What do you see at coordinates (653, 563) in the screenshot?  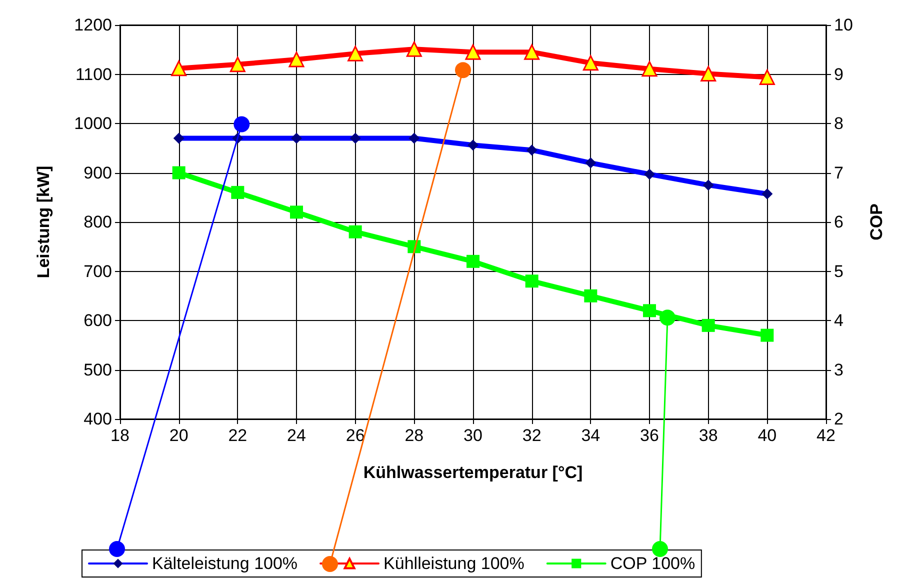 I see `legend-label: COP 100%` at bounding box center [653, 563].